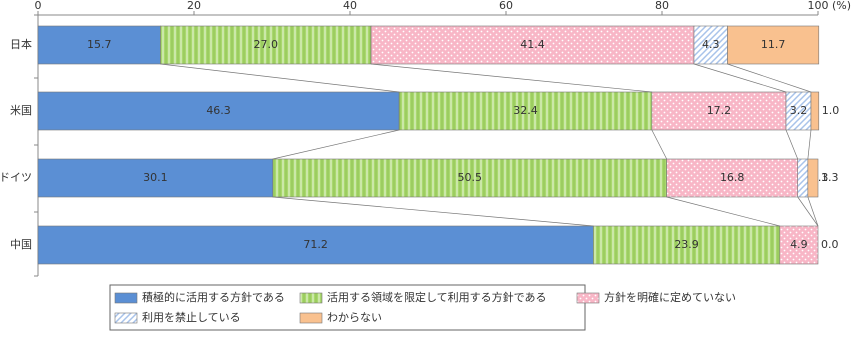 The image size is (853, 337). What do you see at coordinates (350, 6) in the screenshot?
I see `x-tick-label: 40` at bounding box center [350, 6].